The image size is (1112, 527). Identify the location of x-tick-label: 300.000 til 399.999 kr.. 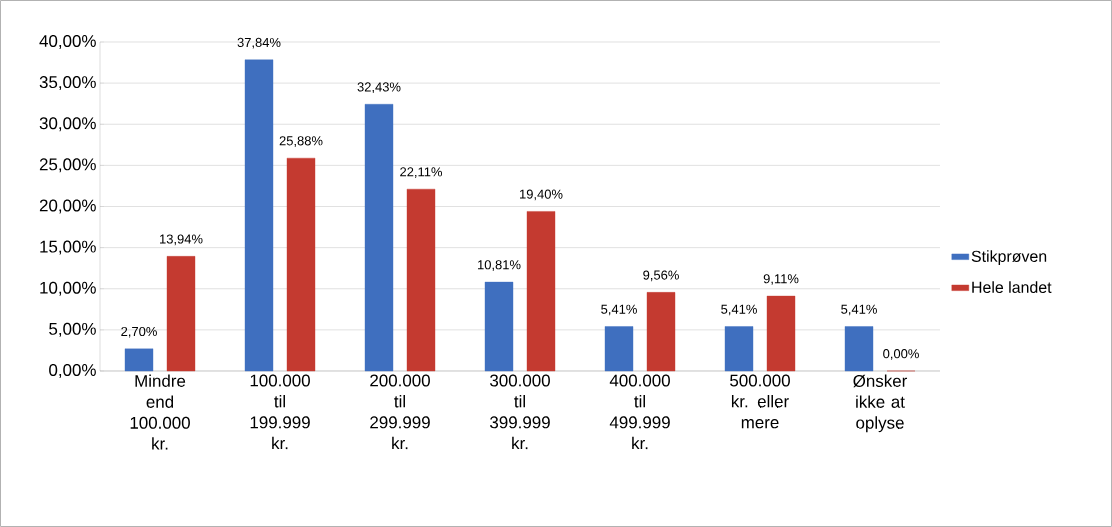
(520, 412).